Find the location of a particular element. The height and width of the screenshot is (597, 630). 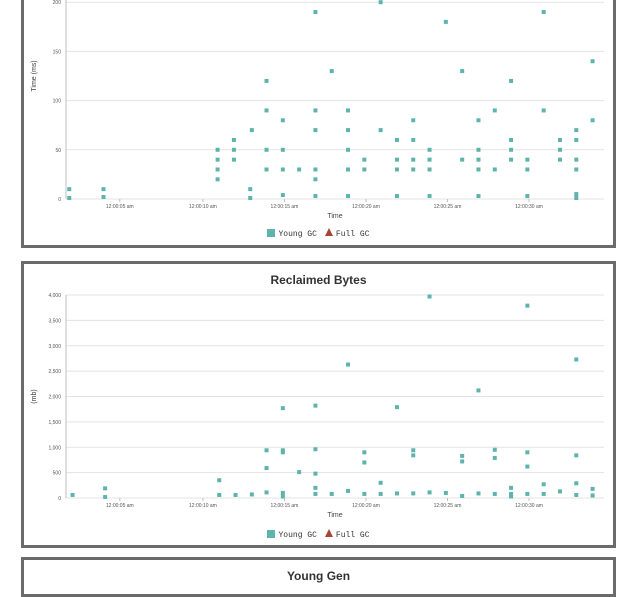

reclaimed-bytes-y-tick-label: 4,000 is located at coordinates (54, 296).